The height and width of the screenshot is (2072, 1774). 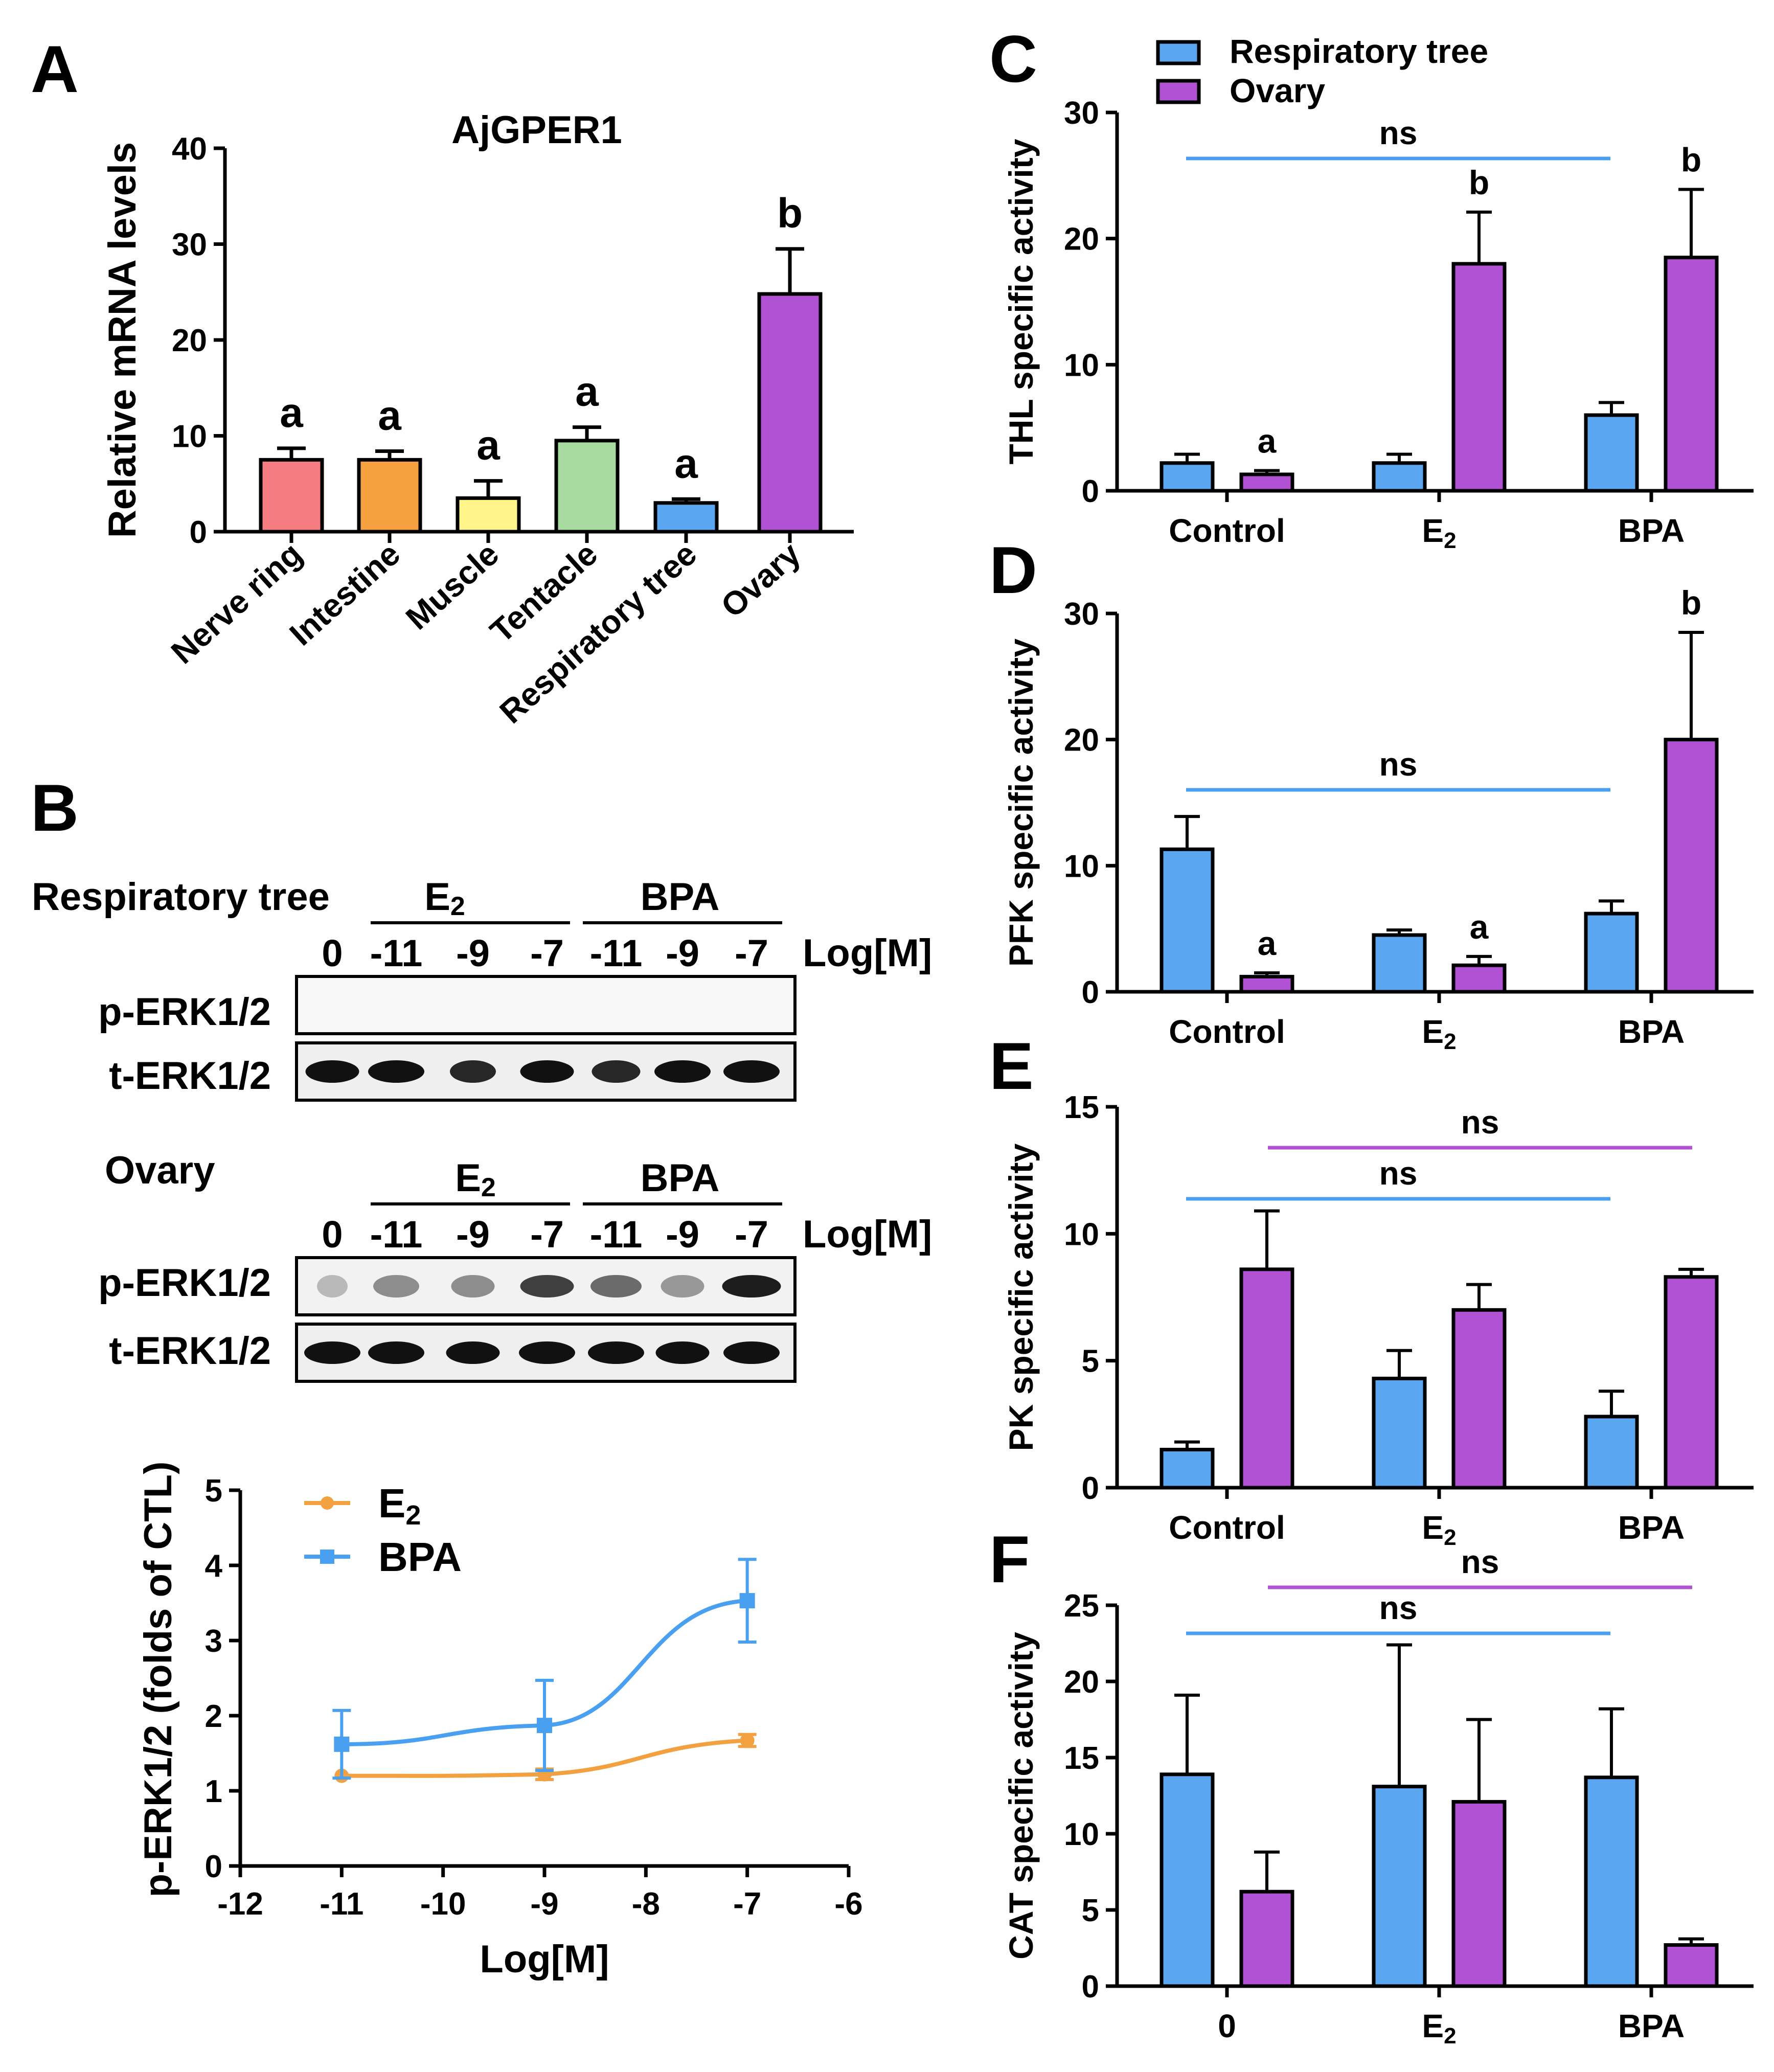 What do you see at coordinates (213, 1791) in the screenshot?
I see `y-tick-label-b: 1` at bounding box center [213, 1791].